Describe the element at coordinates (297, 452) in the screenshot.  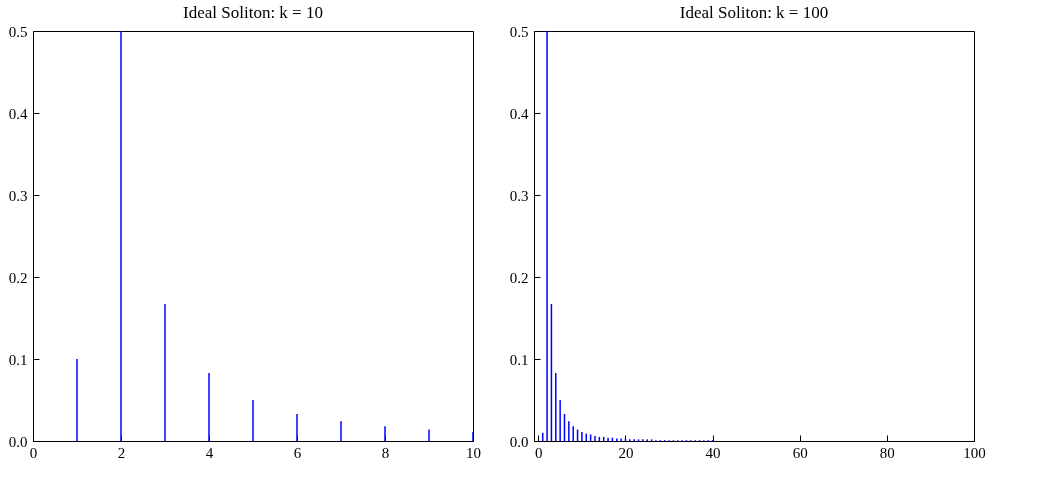
I see `x-tick-label: 6` at that location.